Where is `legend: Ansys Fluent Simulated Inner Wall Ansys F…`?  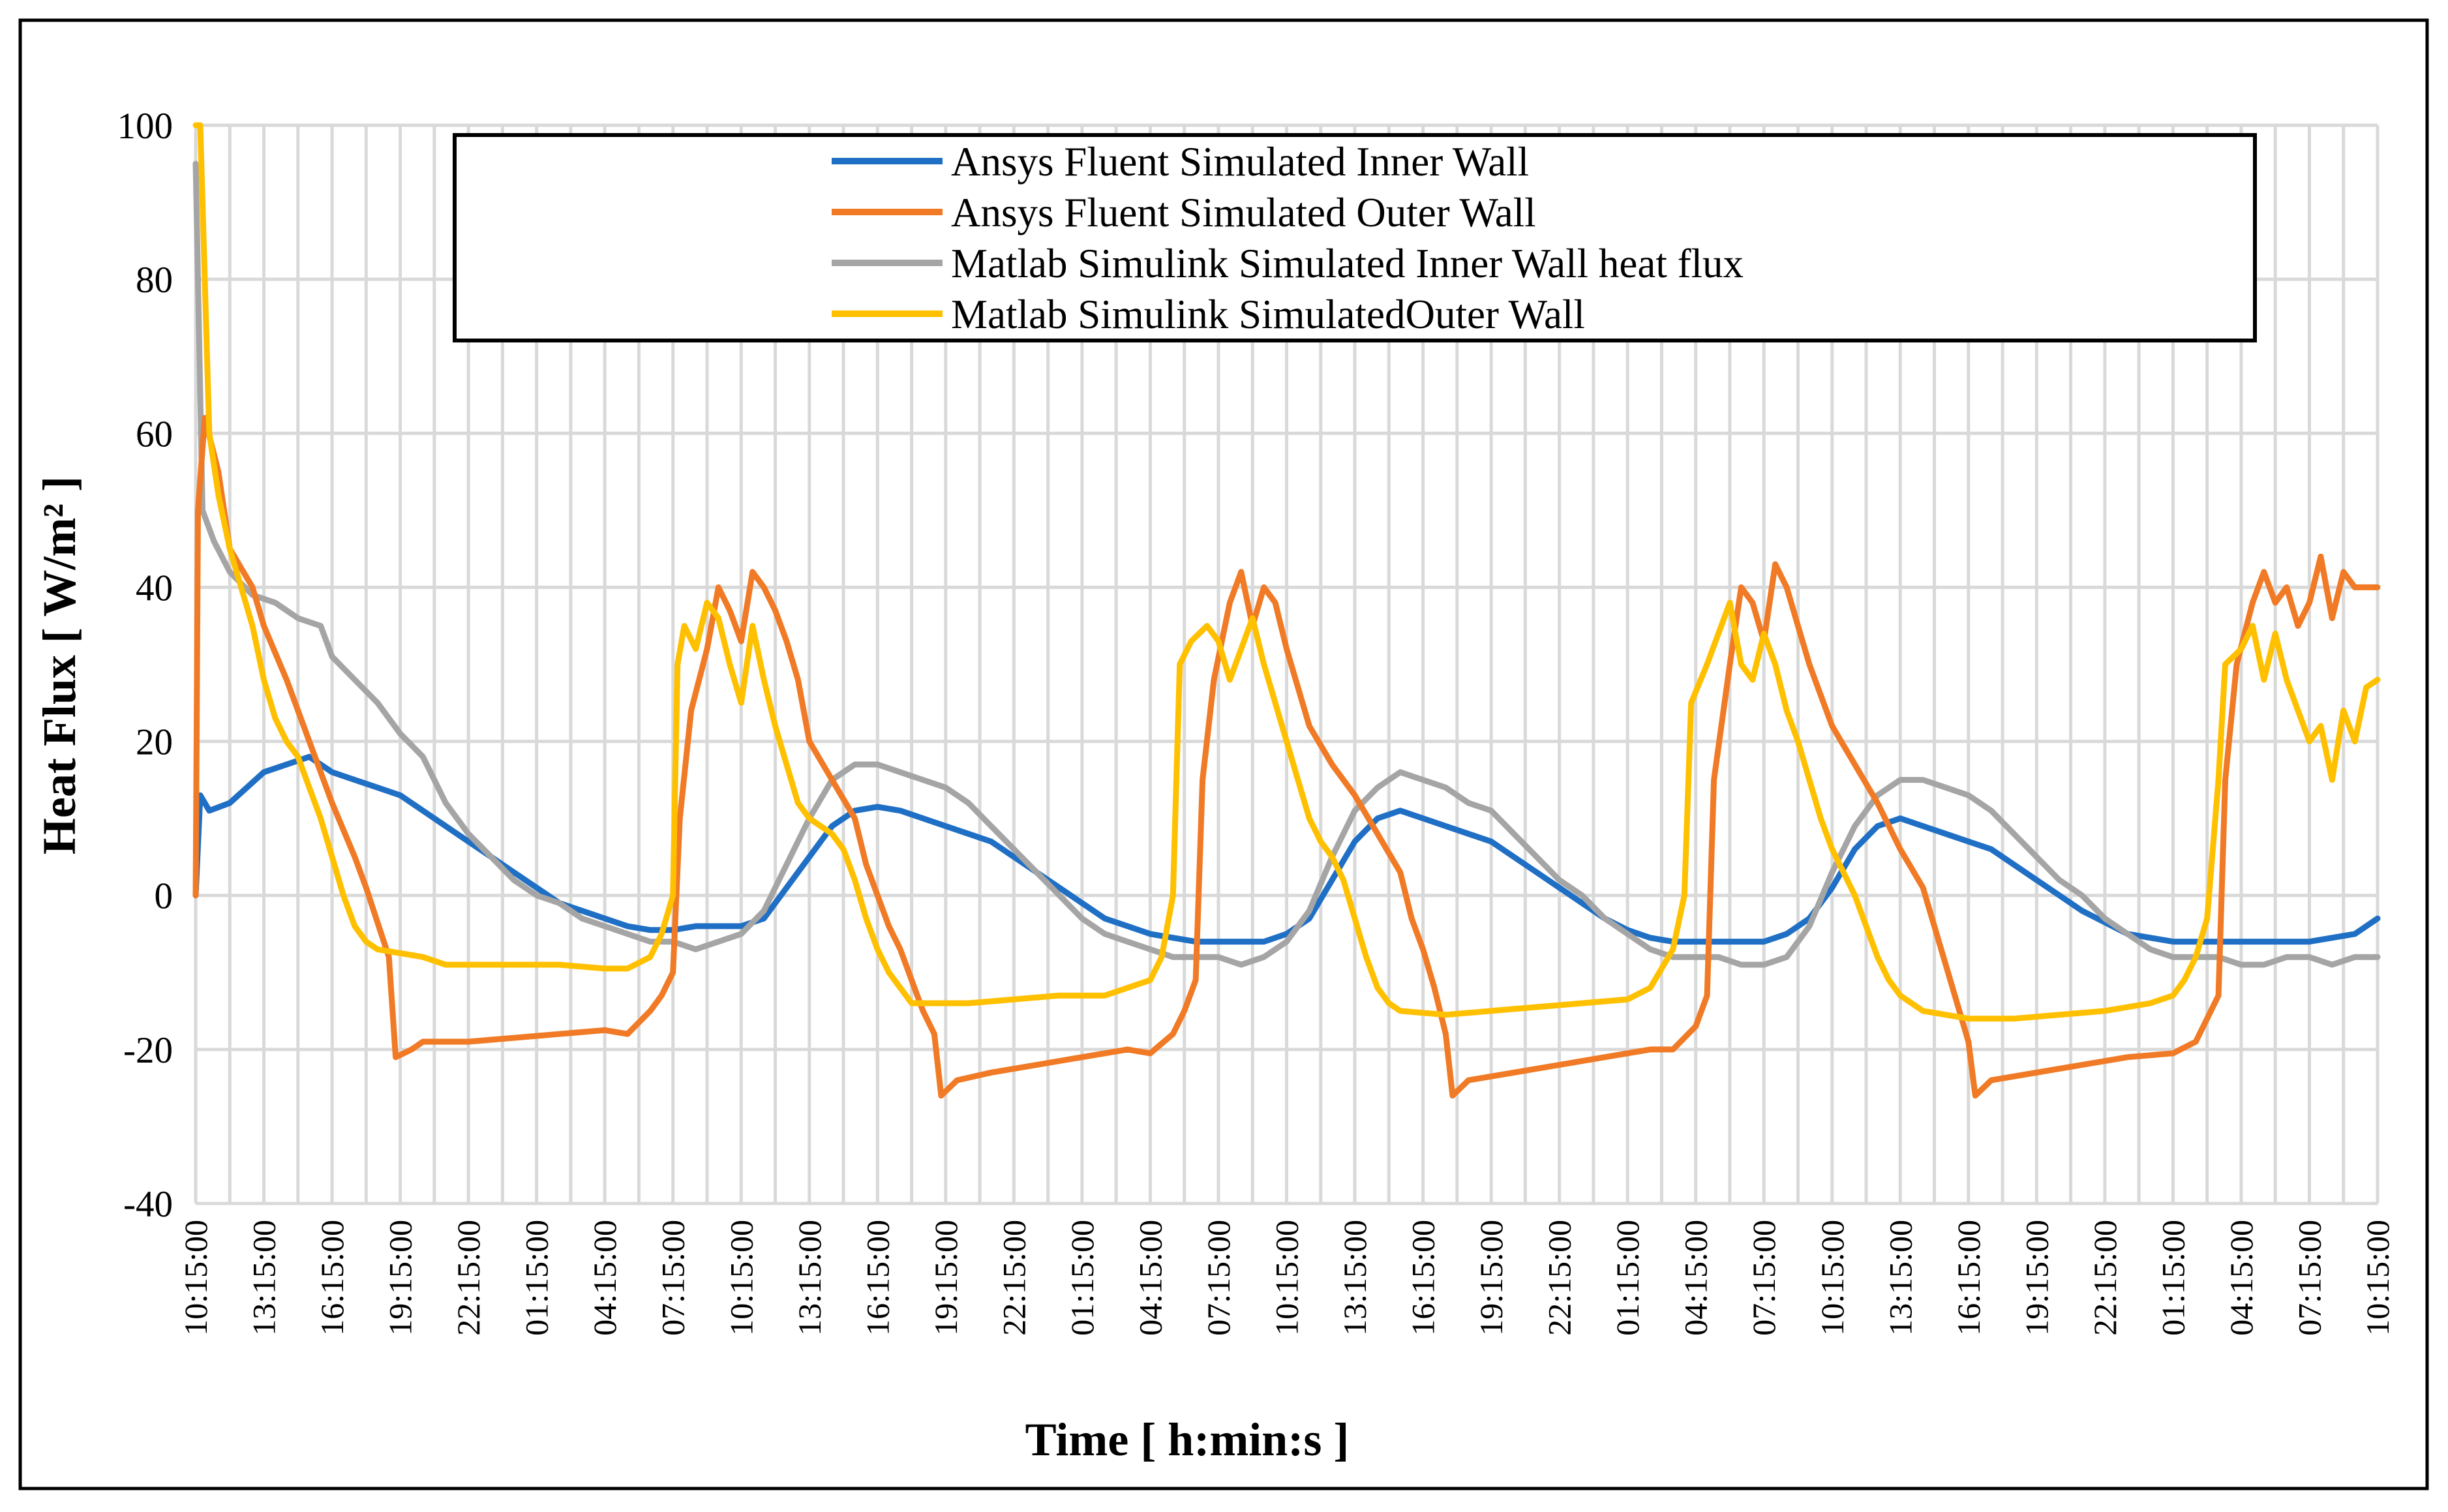 legend: Ansys Fluent Simulated Inner Wall Ansys F… is located at coordinates (1355, 237).